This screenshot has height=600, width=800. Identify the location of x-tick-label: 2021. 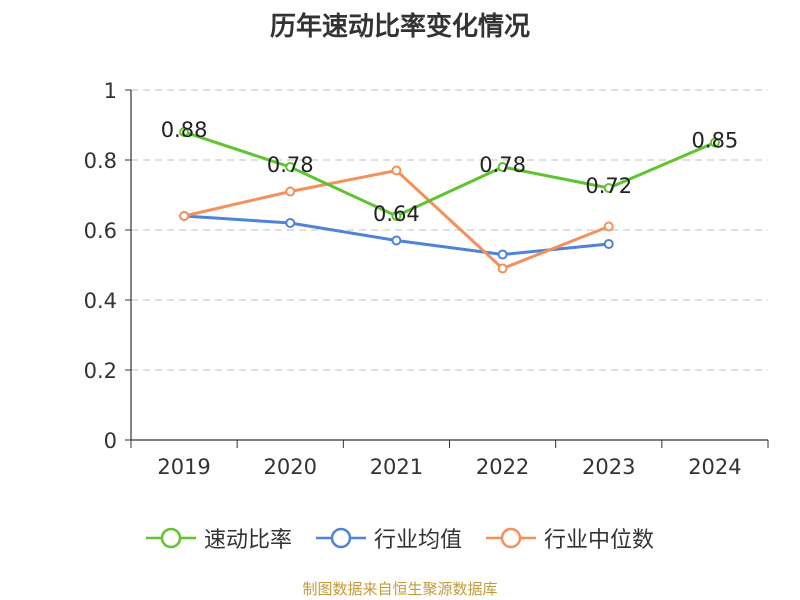
(396, 467).